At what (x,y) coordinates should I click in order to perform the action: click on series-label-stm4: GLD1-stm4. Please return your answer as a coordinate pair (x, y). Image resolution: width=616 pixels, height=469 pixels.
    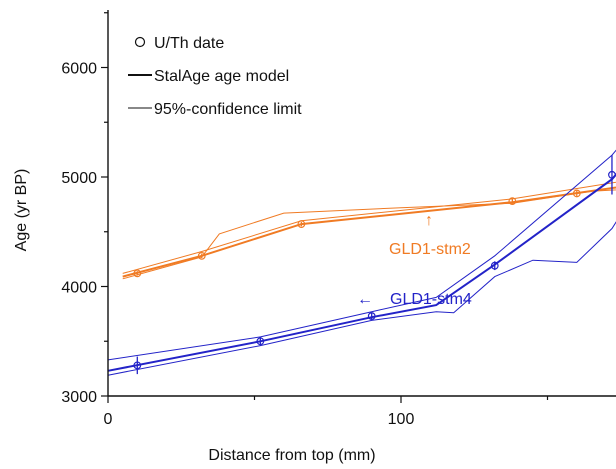
    Looking at the image, I should click on (431, 299).